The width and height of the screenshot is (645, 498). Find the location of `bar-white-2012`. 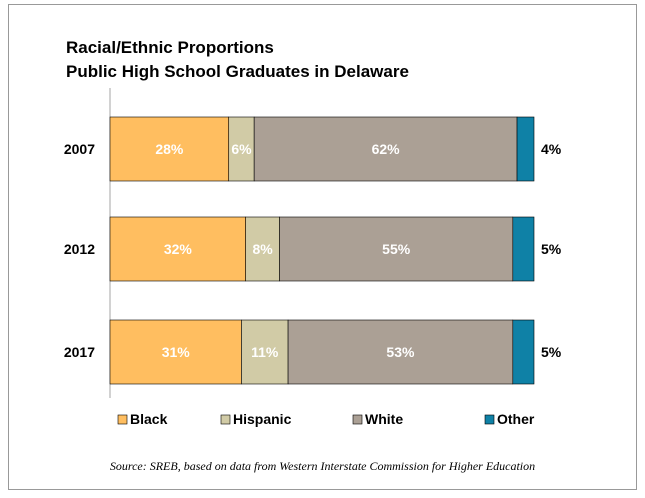

bar-white-2012 is located at coordinates (396, 249).